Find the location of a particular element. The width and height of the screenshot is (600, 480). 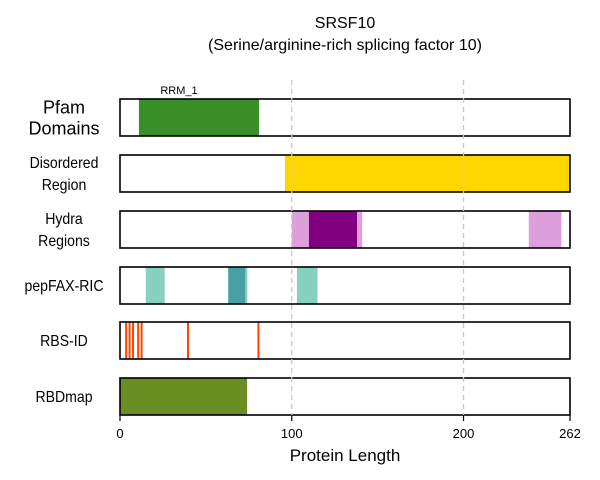

track-5: RBDmap is located at coordinates (303, 396).